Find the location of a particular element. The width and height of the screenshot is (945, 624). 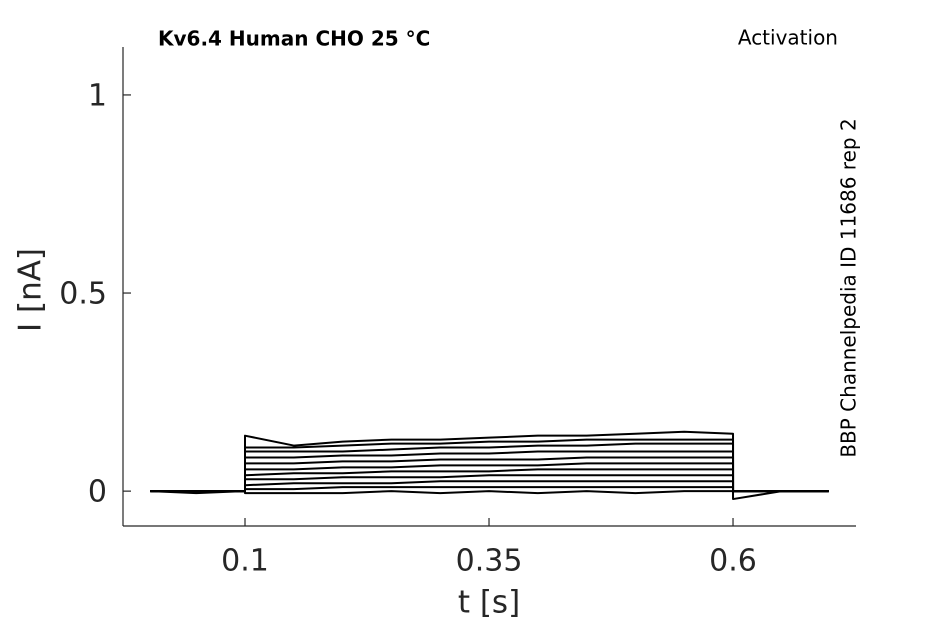

x-tick-label: 0.6 is located at coordinates (733, 561).